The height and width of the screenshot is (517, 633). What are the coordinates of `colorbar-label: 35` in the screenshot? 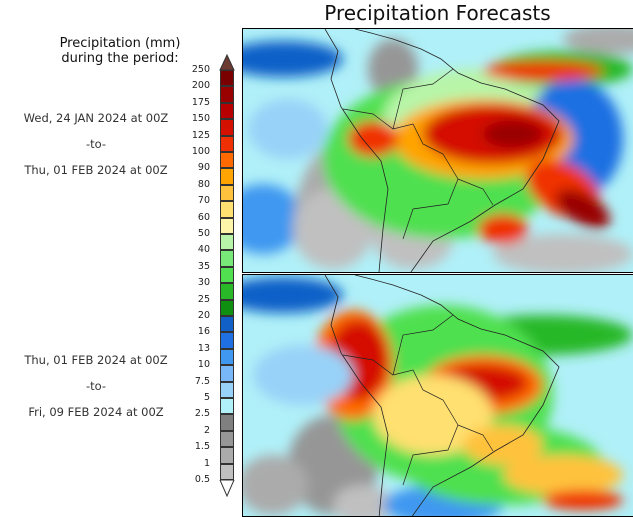 It's located at (203, 266).